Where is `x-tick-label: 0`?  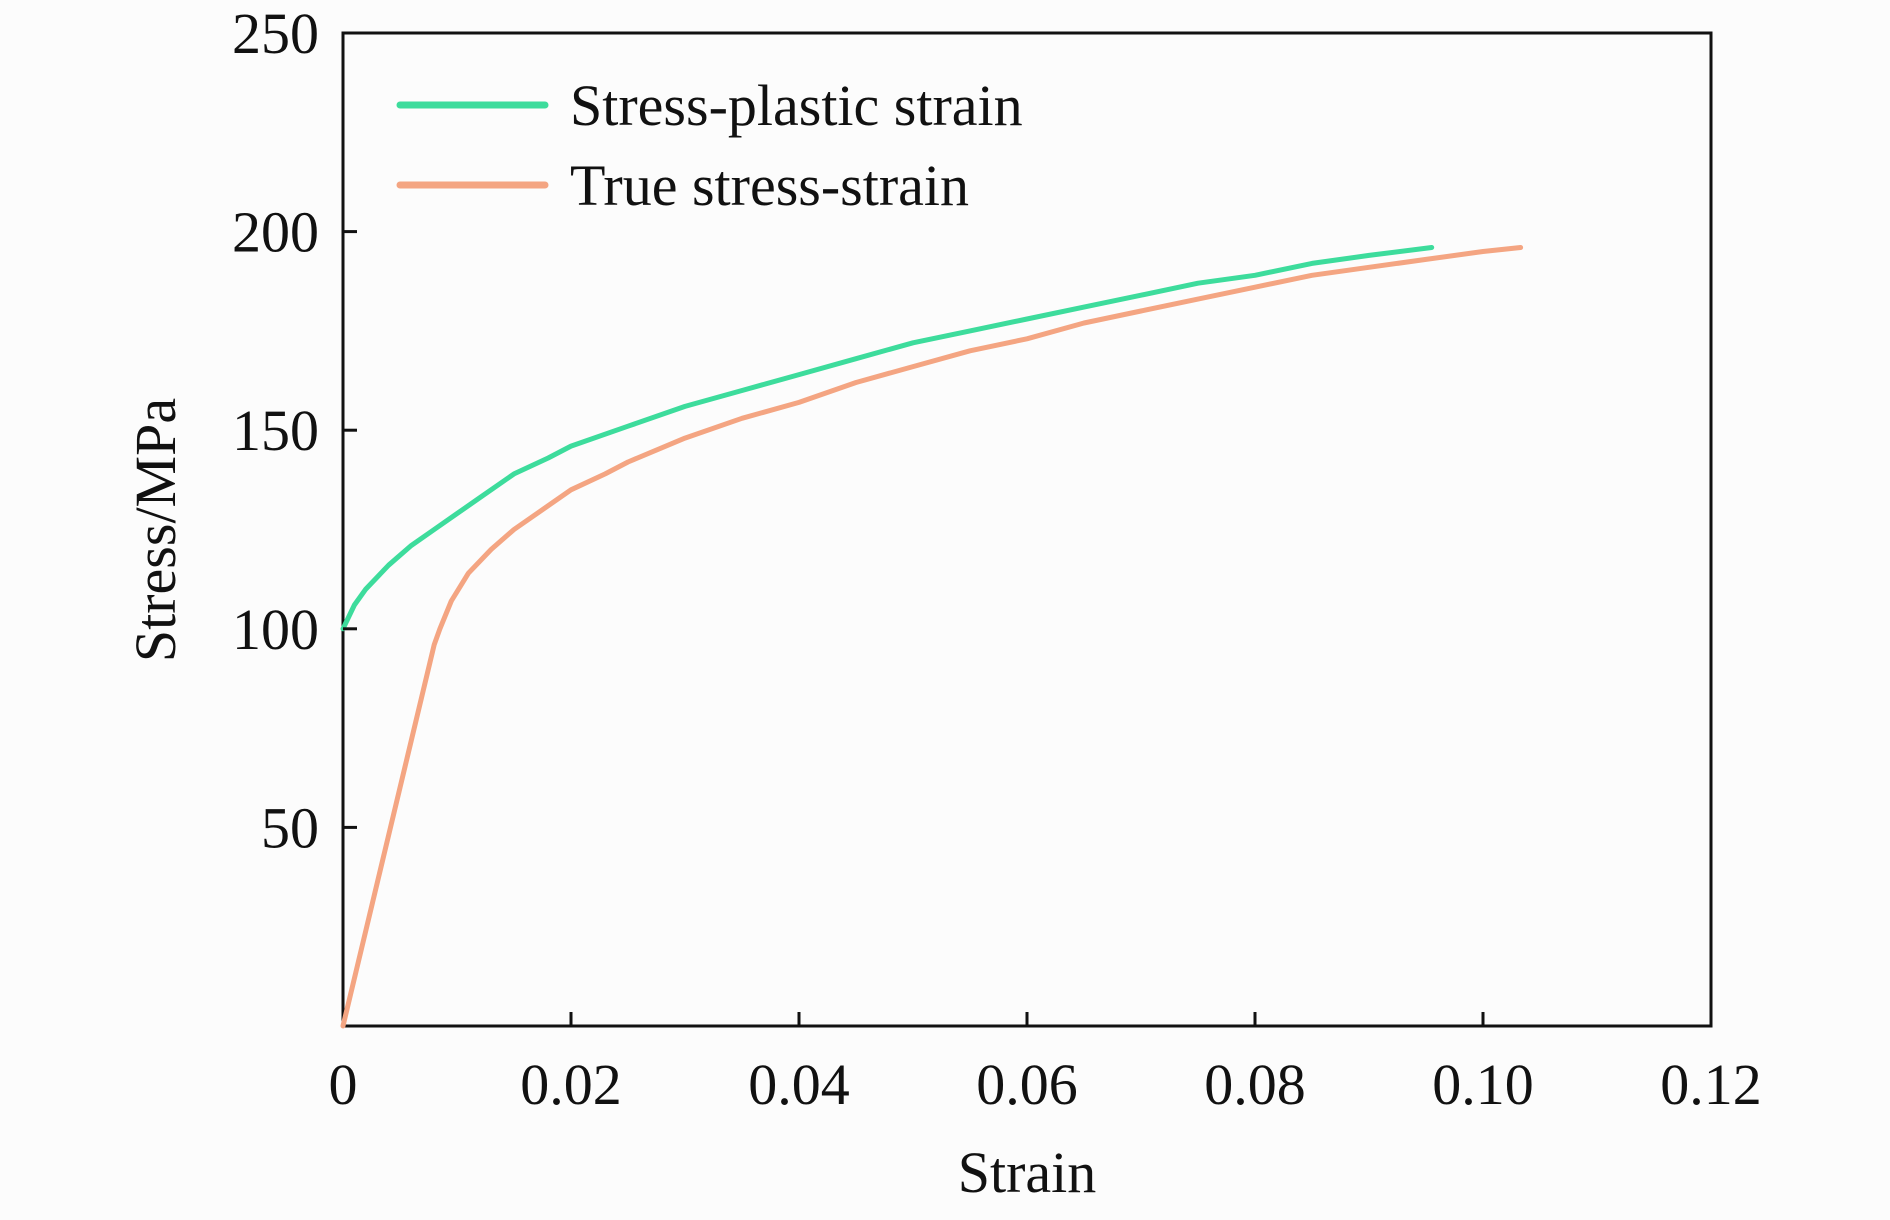
x-tick-label: 0 is located at coordinates (343, 1084).